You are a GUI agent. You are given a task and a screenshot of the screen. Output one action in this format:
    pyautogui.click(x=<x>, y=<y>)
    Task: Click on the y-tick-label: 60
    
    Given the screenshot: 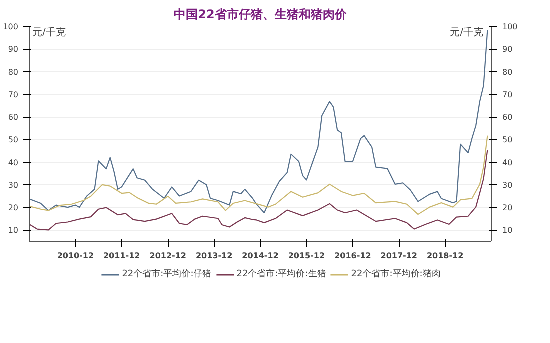 What is the action you would take?
    pyautogui.click(x=13, y=117)
    